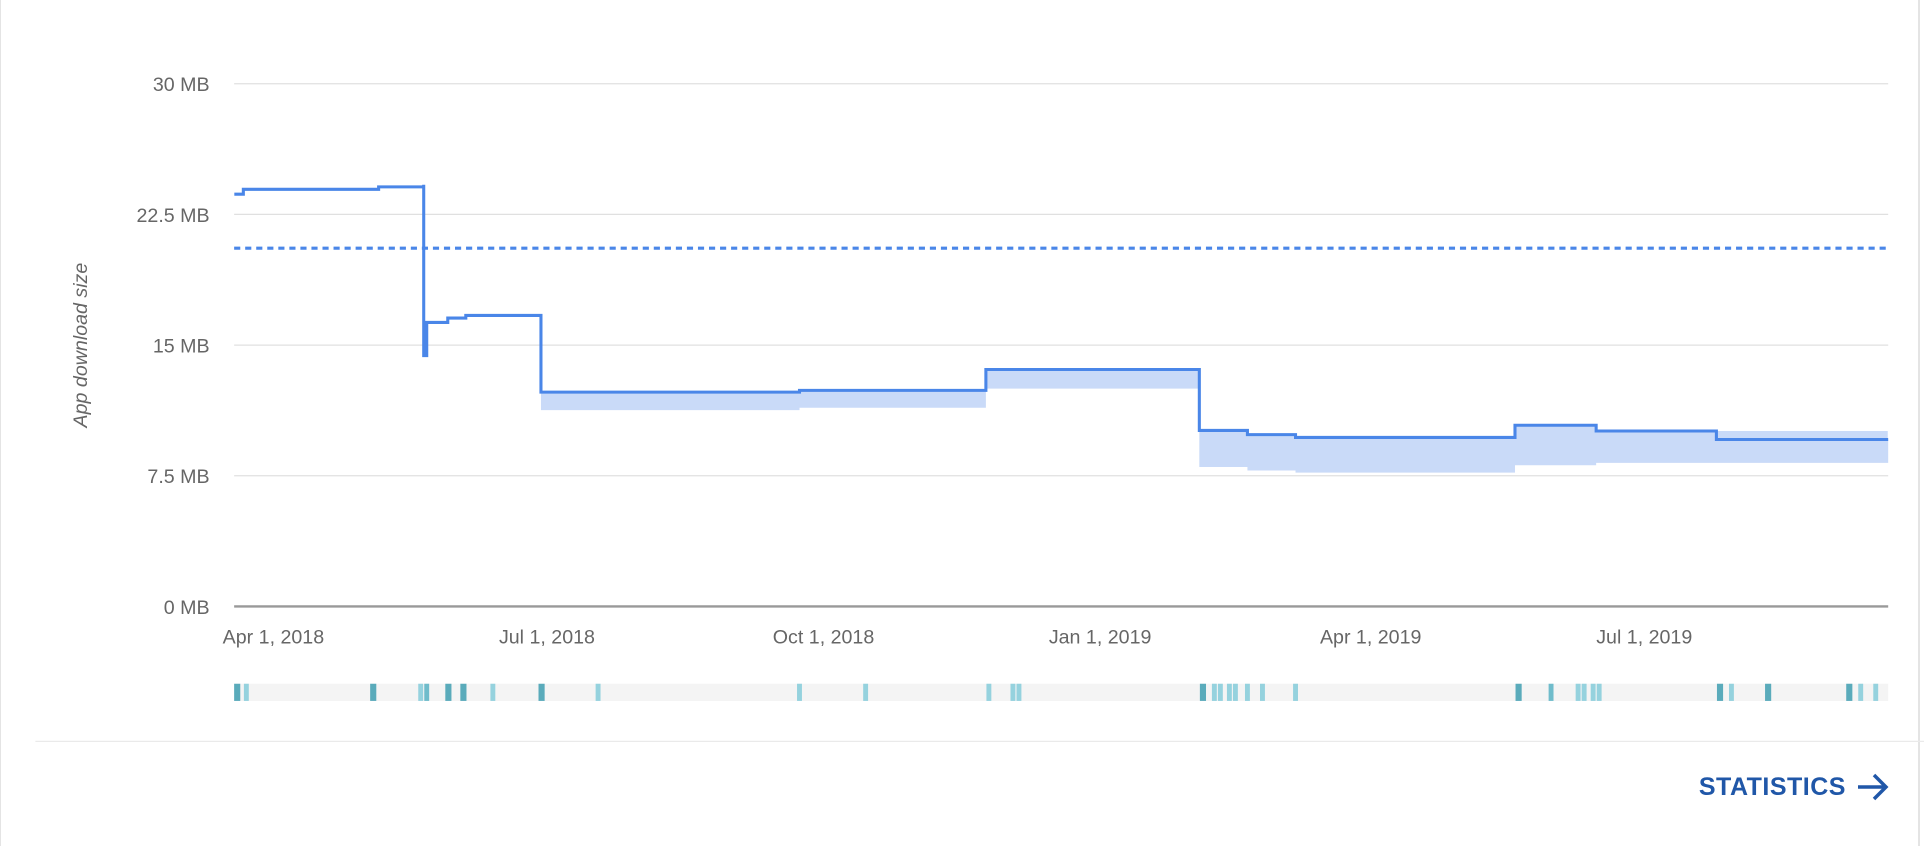  Describe the element at coordinates (181, 85) in the screenshot. I see `y-tick-label: 30 MB` at that location.